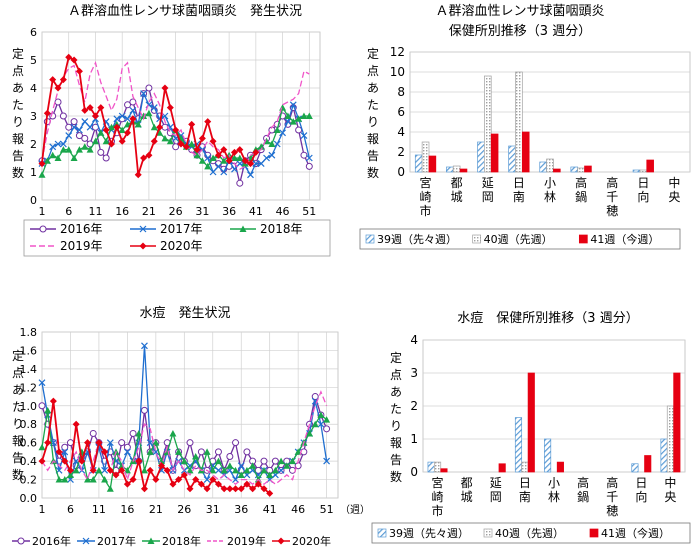  What do you see at coordinates (256, 211) in the screenshot?
I see `strep-trend-x-tick-label: 41` at bounding box center [256, 211].